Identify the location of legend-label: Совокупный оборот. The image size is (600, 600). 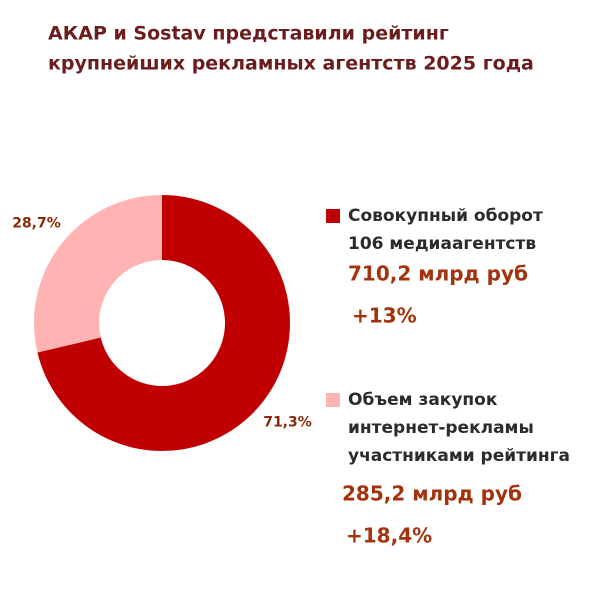
(445, 216).